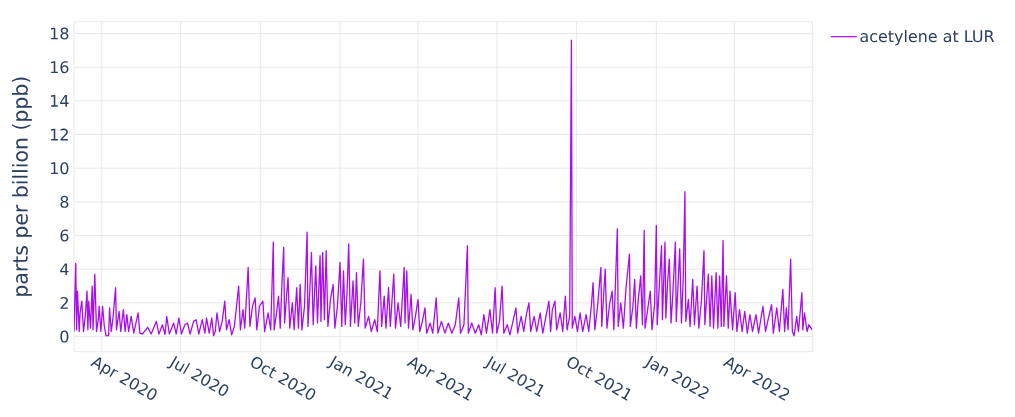 This screenshot has width=1015, height=417. Describe the element at coordinates (59, 33) in the screenshot. I see `y-tick-label: 18` at that location.